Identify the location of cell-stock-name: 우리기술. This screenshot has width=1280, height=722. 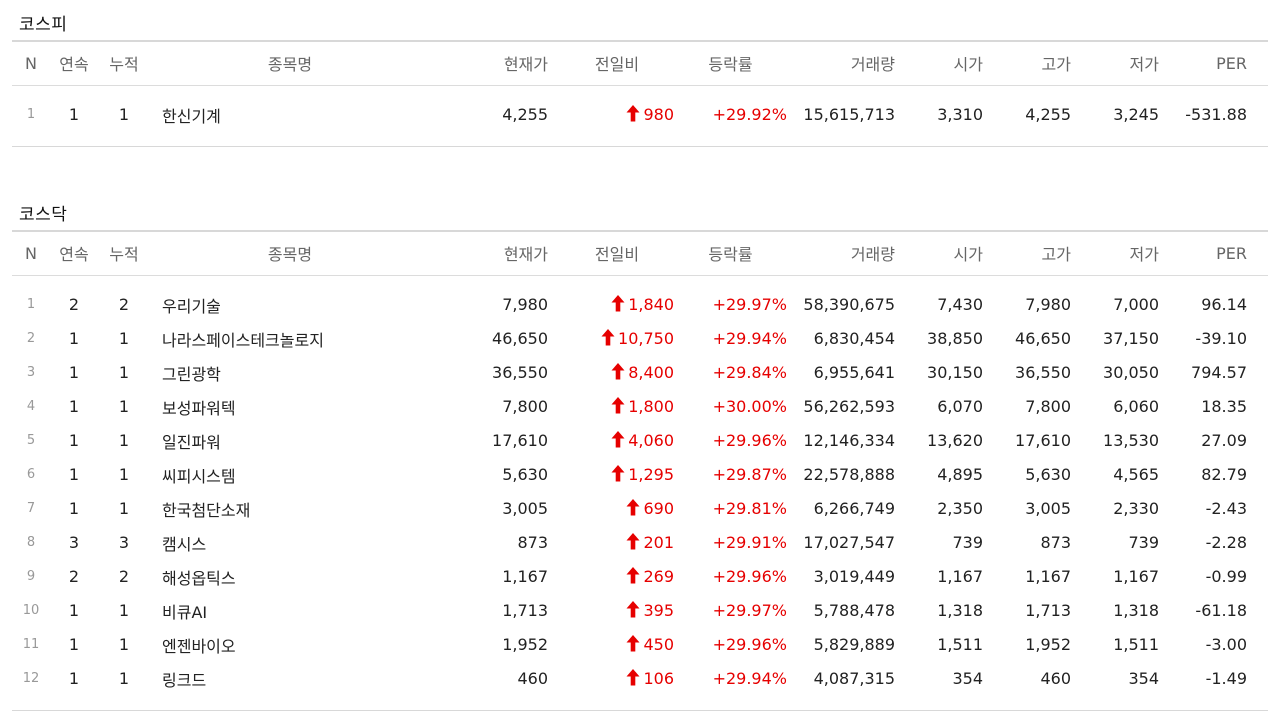
(191, 306).